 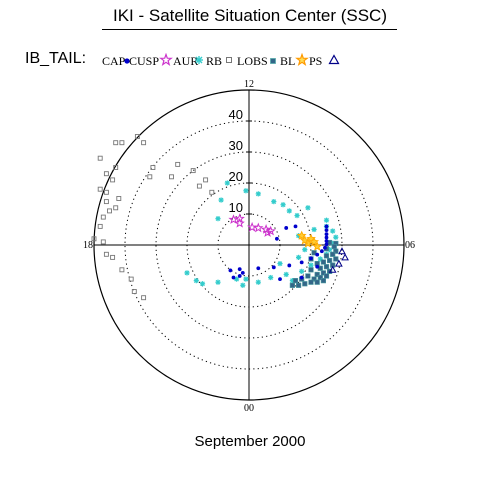 I want to click on series-ps, so click(x=338, y=260).